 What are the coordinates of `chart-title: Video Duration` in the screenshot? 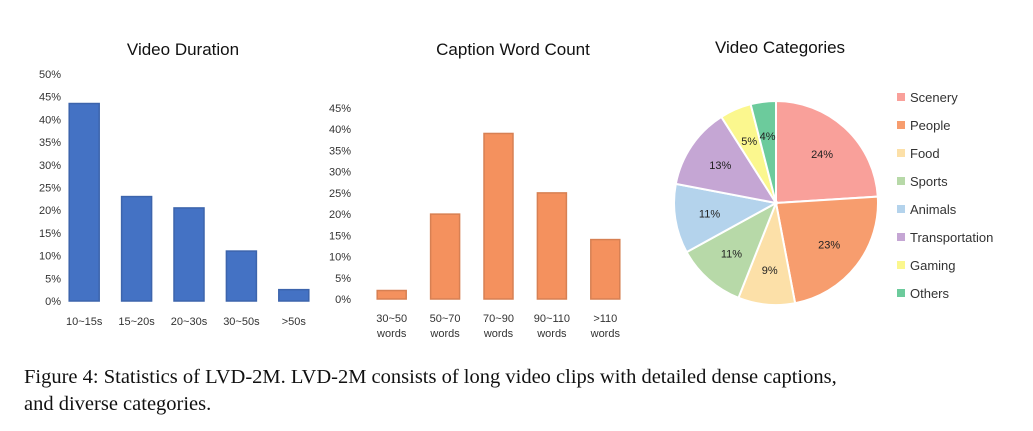 It's located at (183, 49).